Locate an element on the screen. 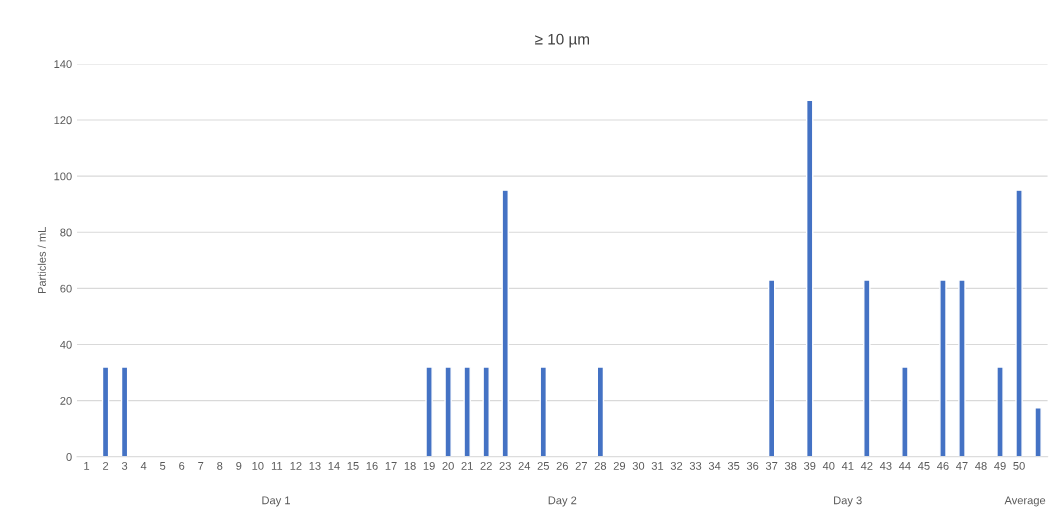  text: Day 1 is located at coordinates (276, 501).